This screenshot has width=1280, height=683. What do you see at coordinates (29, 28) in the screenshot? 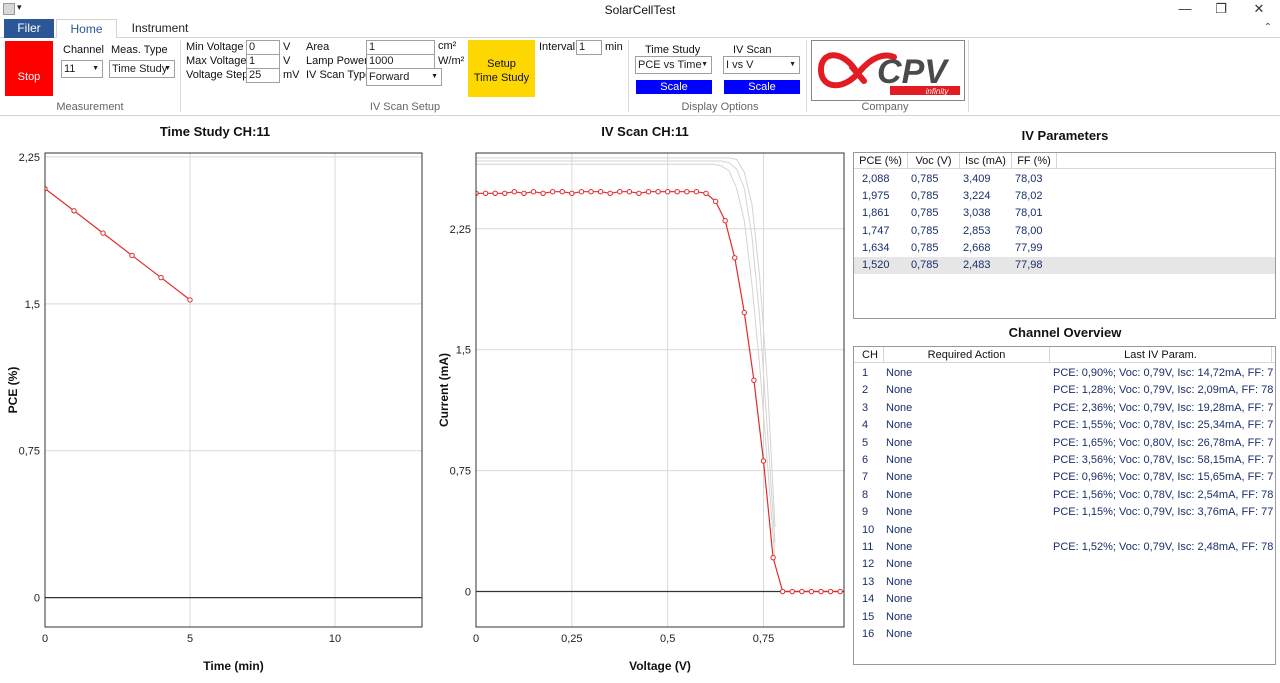
I see `tab-file: Filer` at bounding box center [29, 28].